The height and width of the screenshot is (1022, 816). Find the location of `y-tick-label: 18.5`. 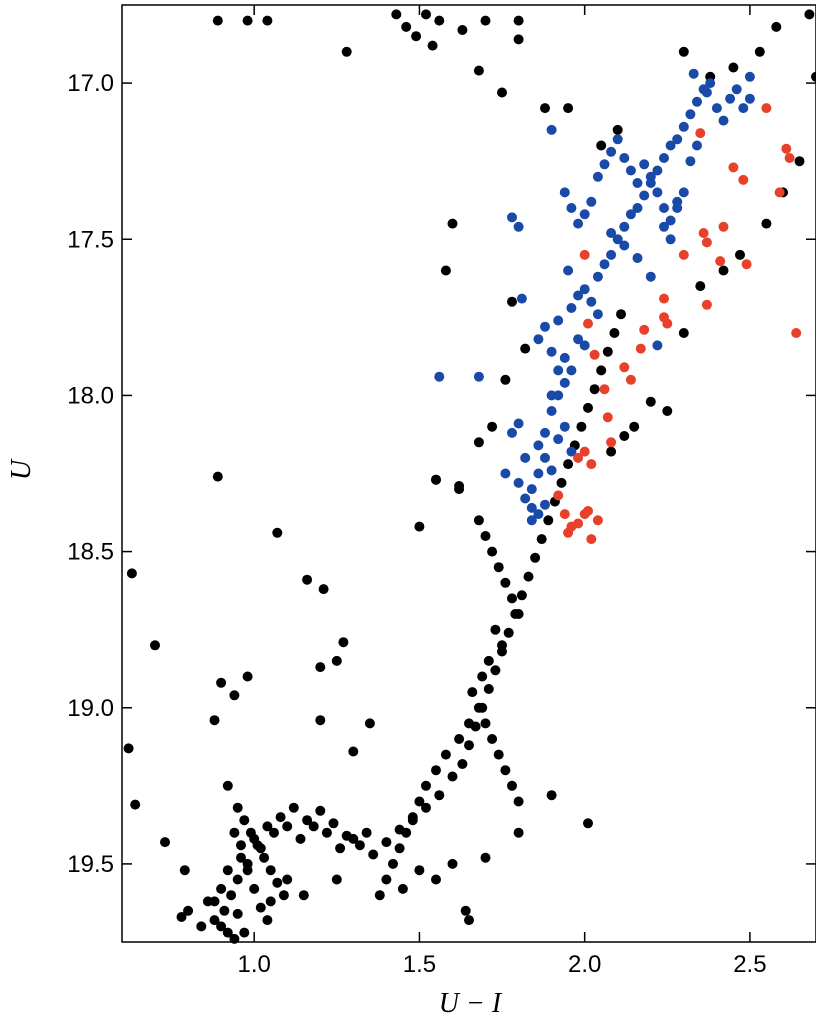

y-tick-label: 18.5 is located at coordinates (90, 552).